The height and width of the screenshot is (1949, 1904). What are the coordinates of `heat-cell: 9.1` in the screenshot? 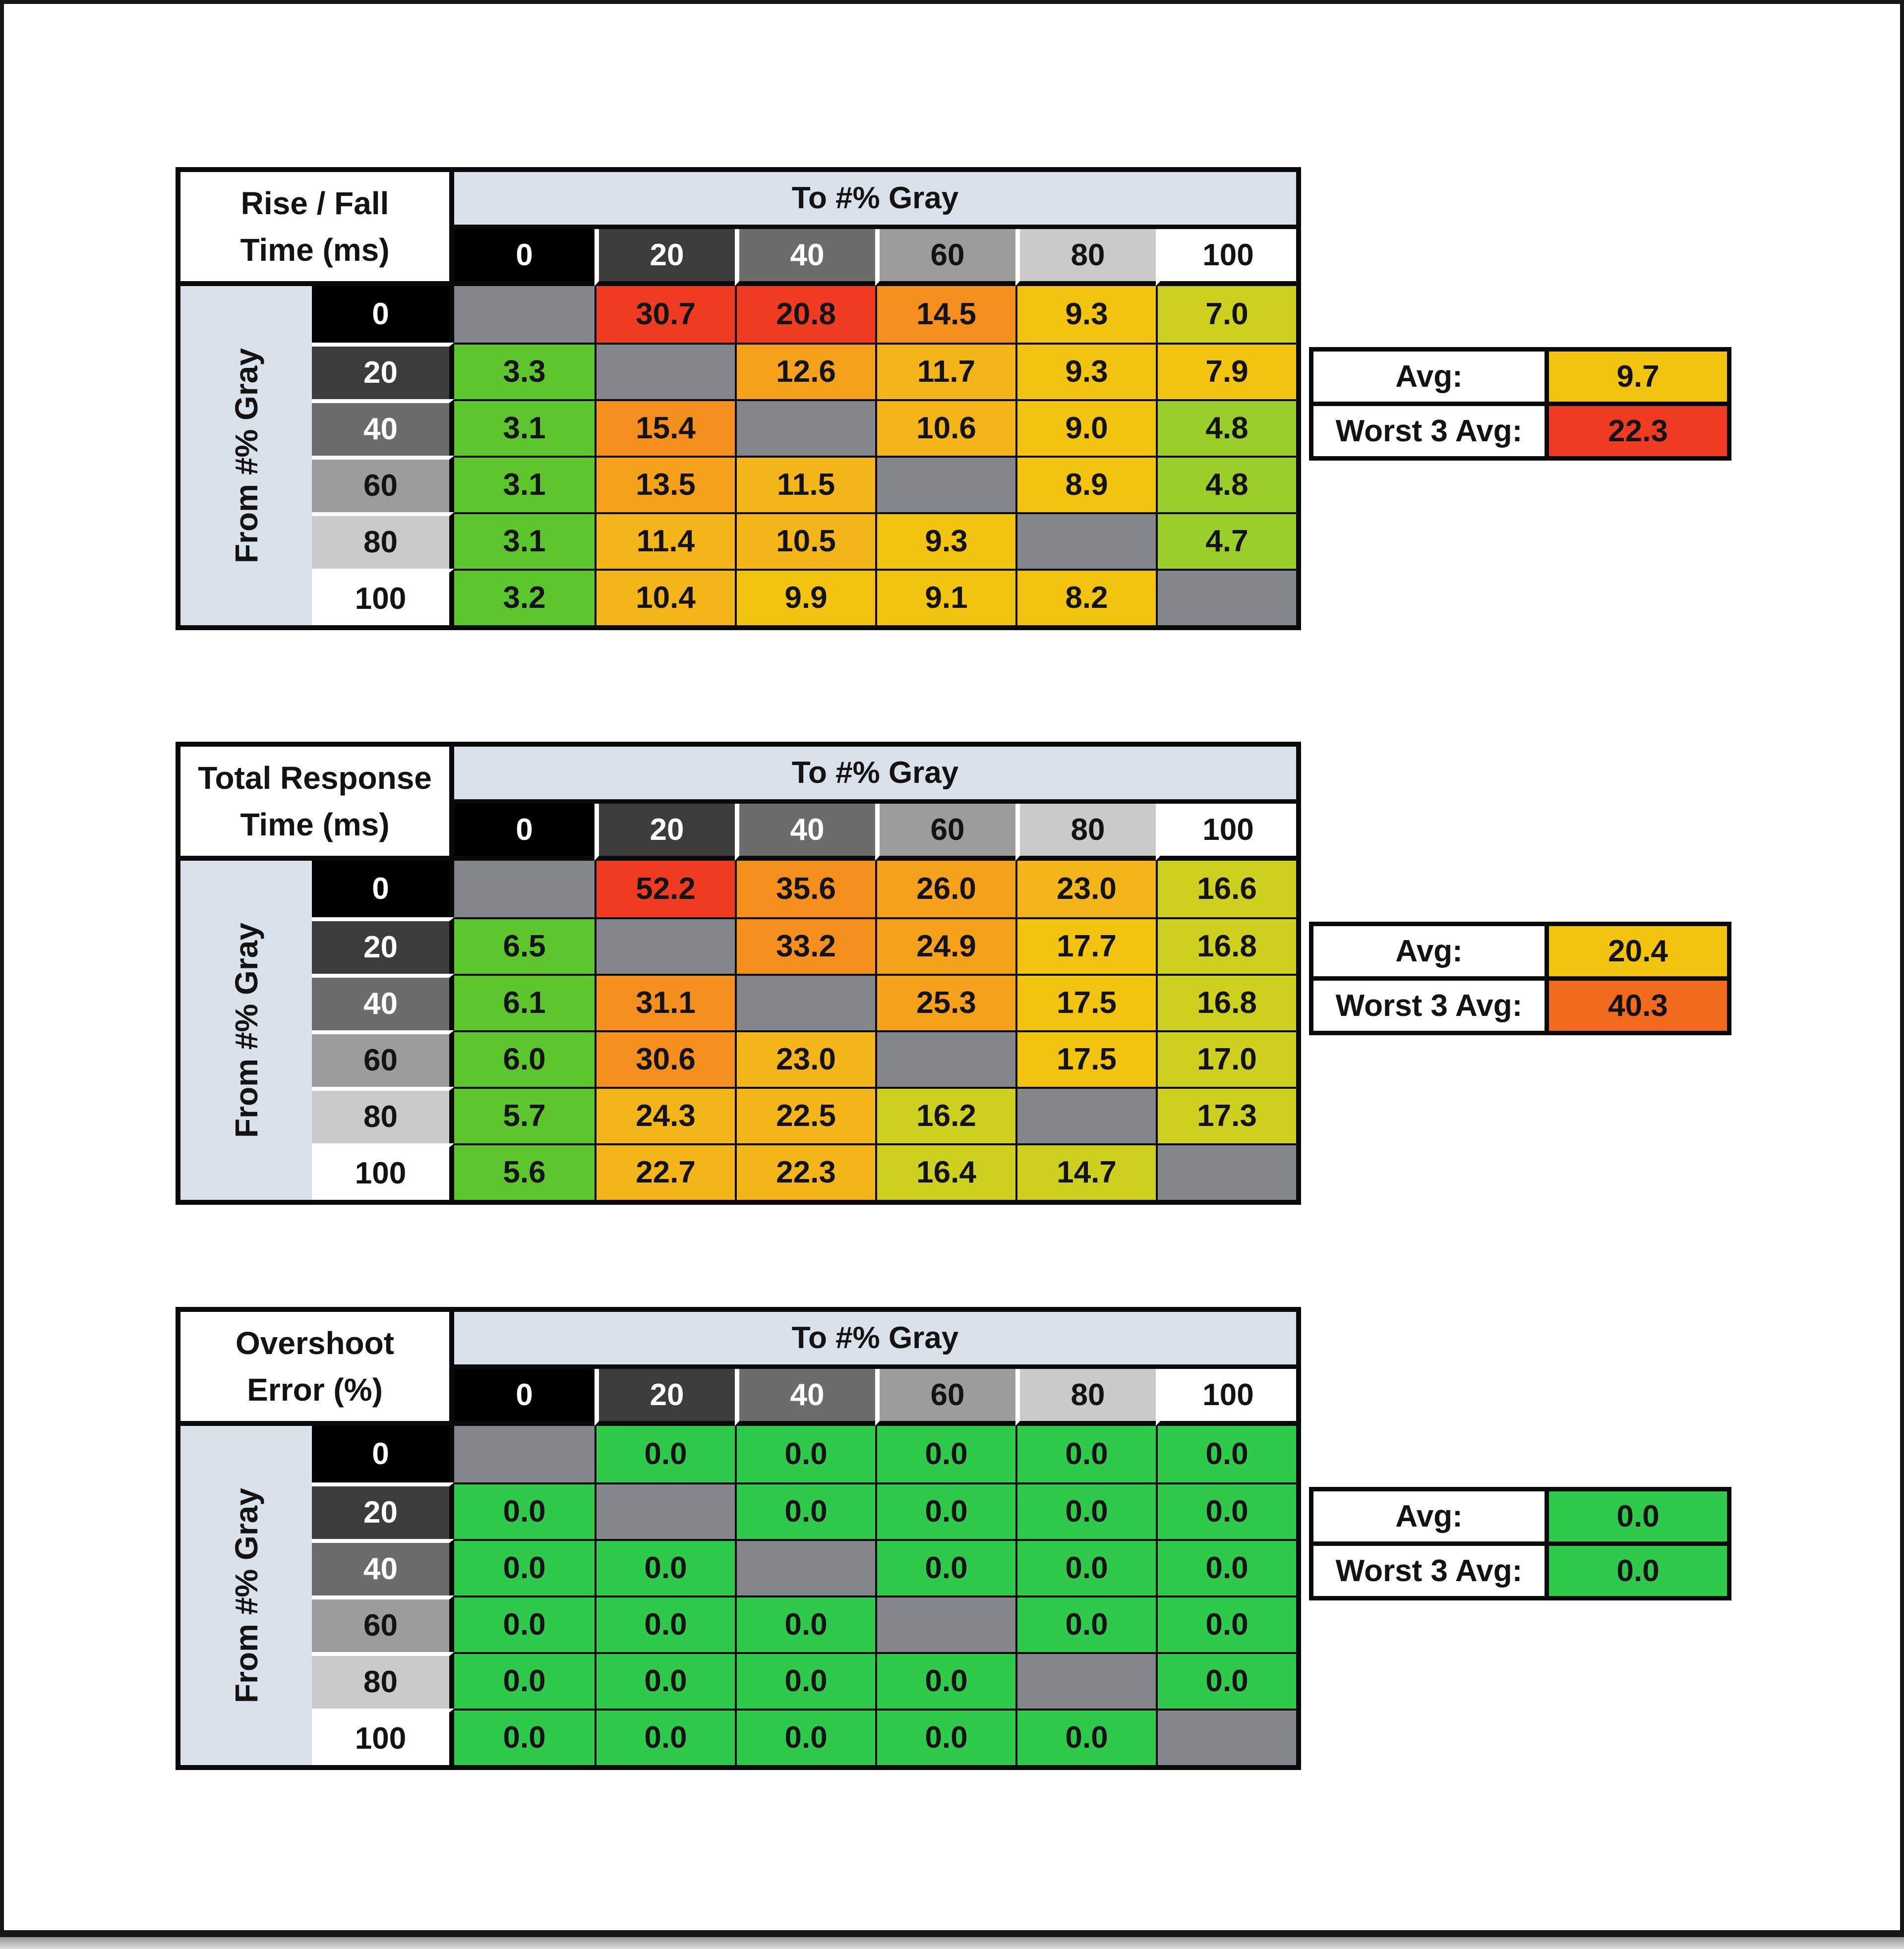 It's located at (945, 597).